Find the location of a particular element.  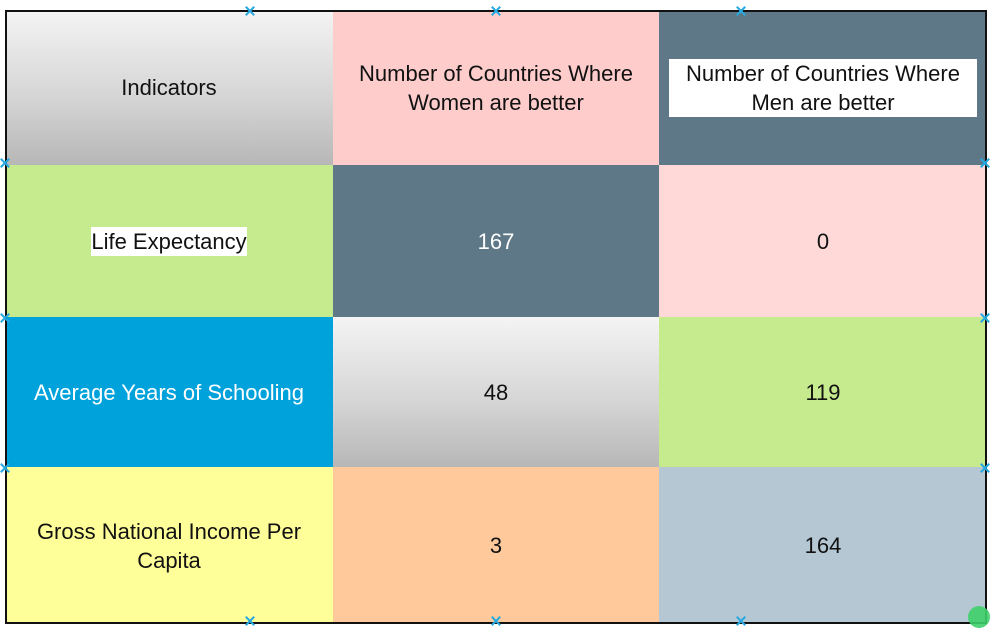

row-schooling-men: 119 is located at coordinates (823, 392).